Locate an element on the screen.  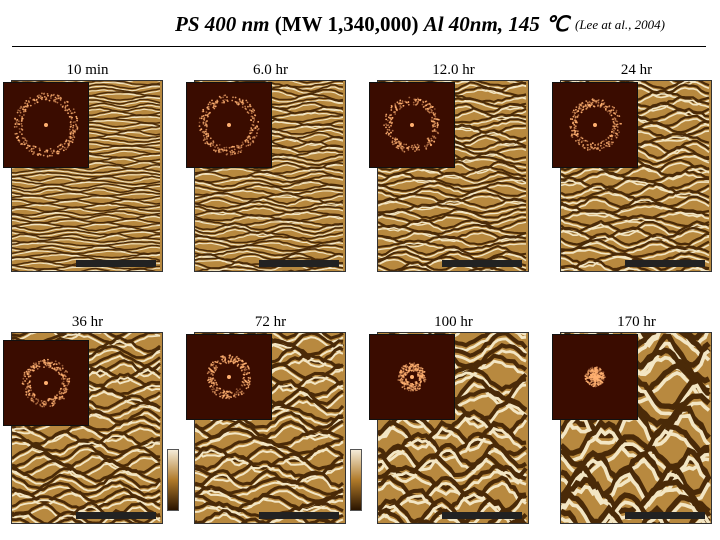
panel-time-label: 12.0 hr is located at coordinates (453, 70).